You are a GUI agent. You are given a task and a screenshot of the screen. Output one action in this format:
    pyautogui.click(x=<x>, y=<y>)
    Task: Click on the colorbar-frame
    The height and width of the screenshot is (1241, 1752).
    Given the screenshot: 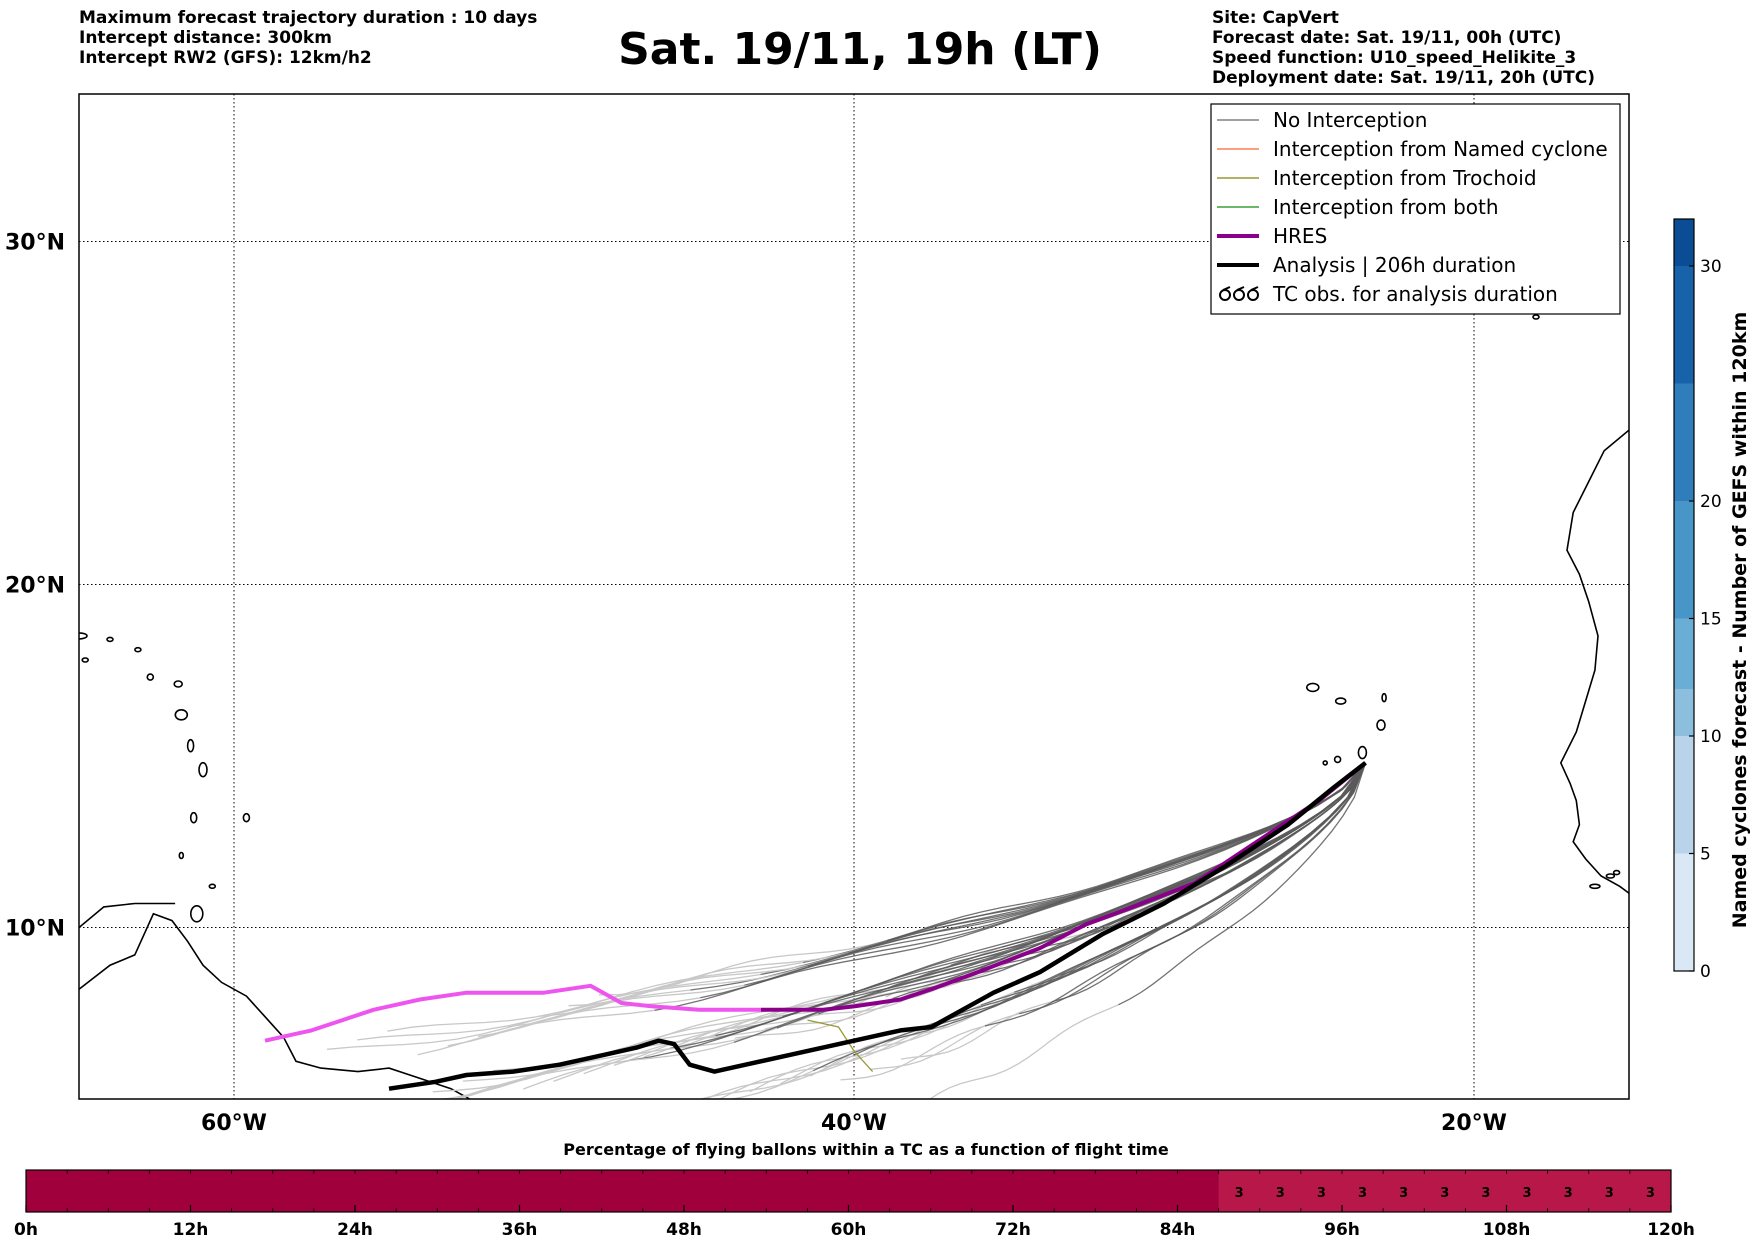 What is the action you would take?
    pyautogui.click(x=1684, y=595)
    